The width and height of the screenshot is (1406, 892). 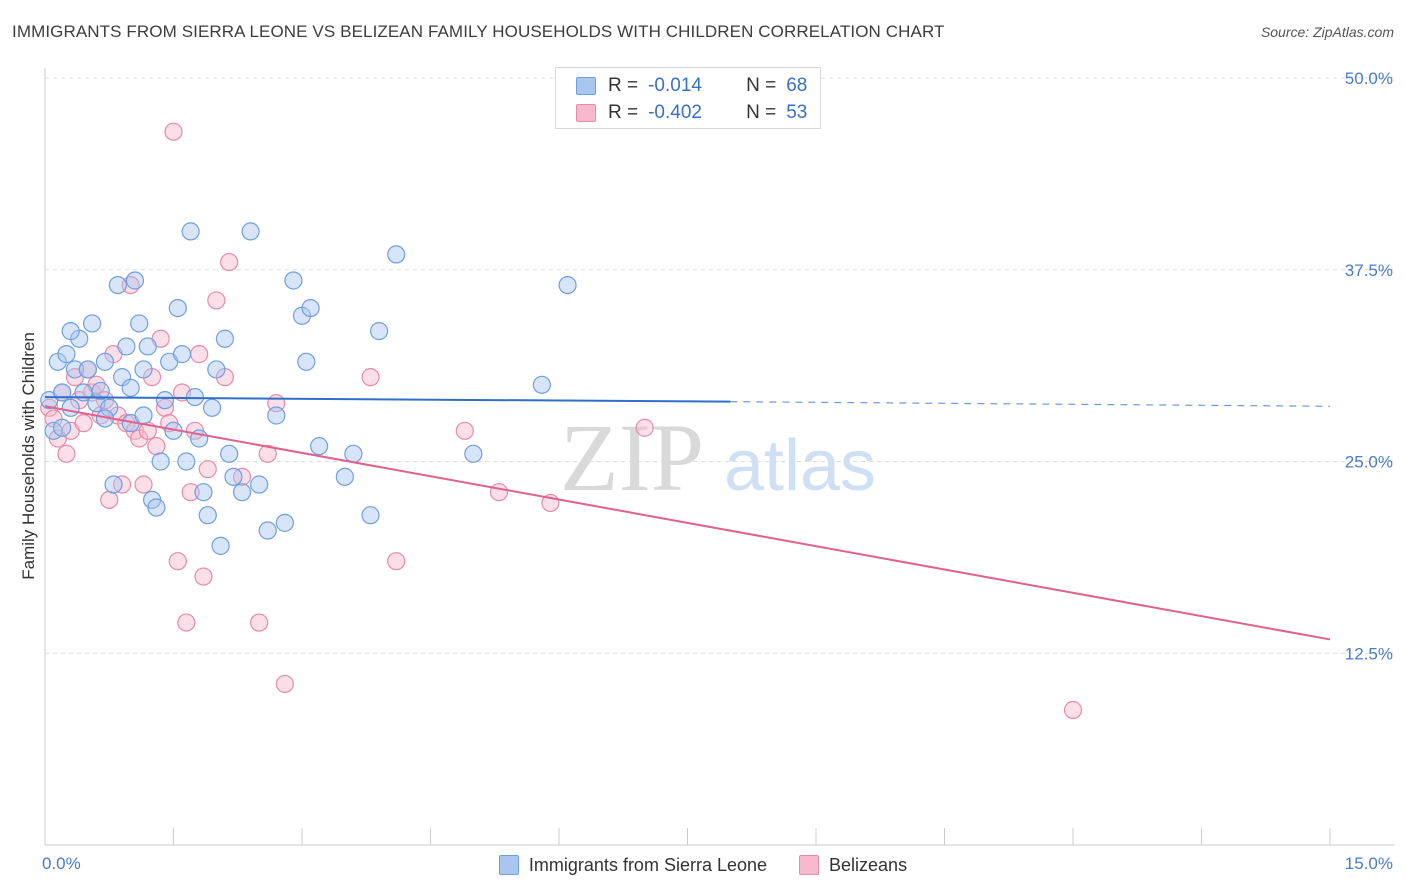 I want to click on stats-row-sierra-leone: R = -0.014 N = 68, so click(x=691, y=86).